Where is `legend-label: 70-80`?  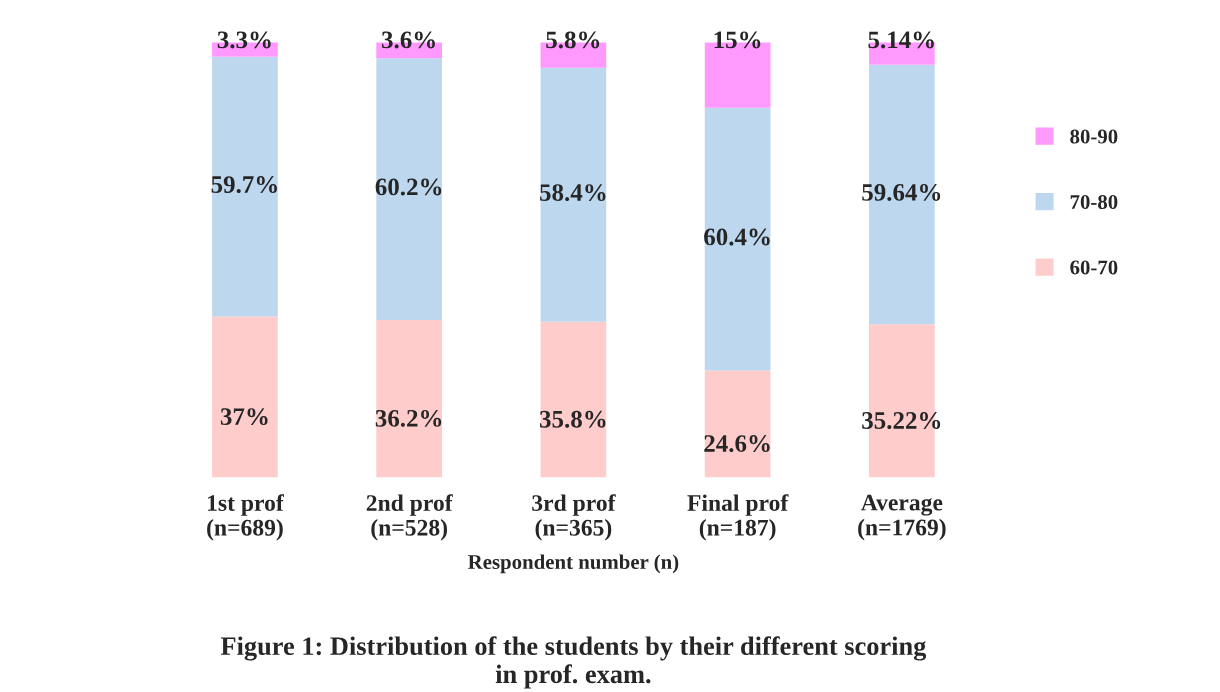
legend-label: 70-80 is located at coordinates (1094, 202).